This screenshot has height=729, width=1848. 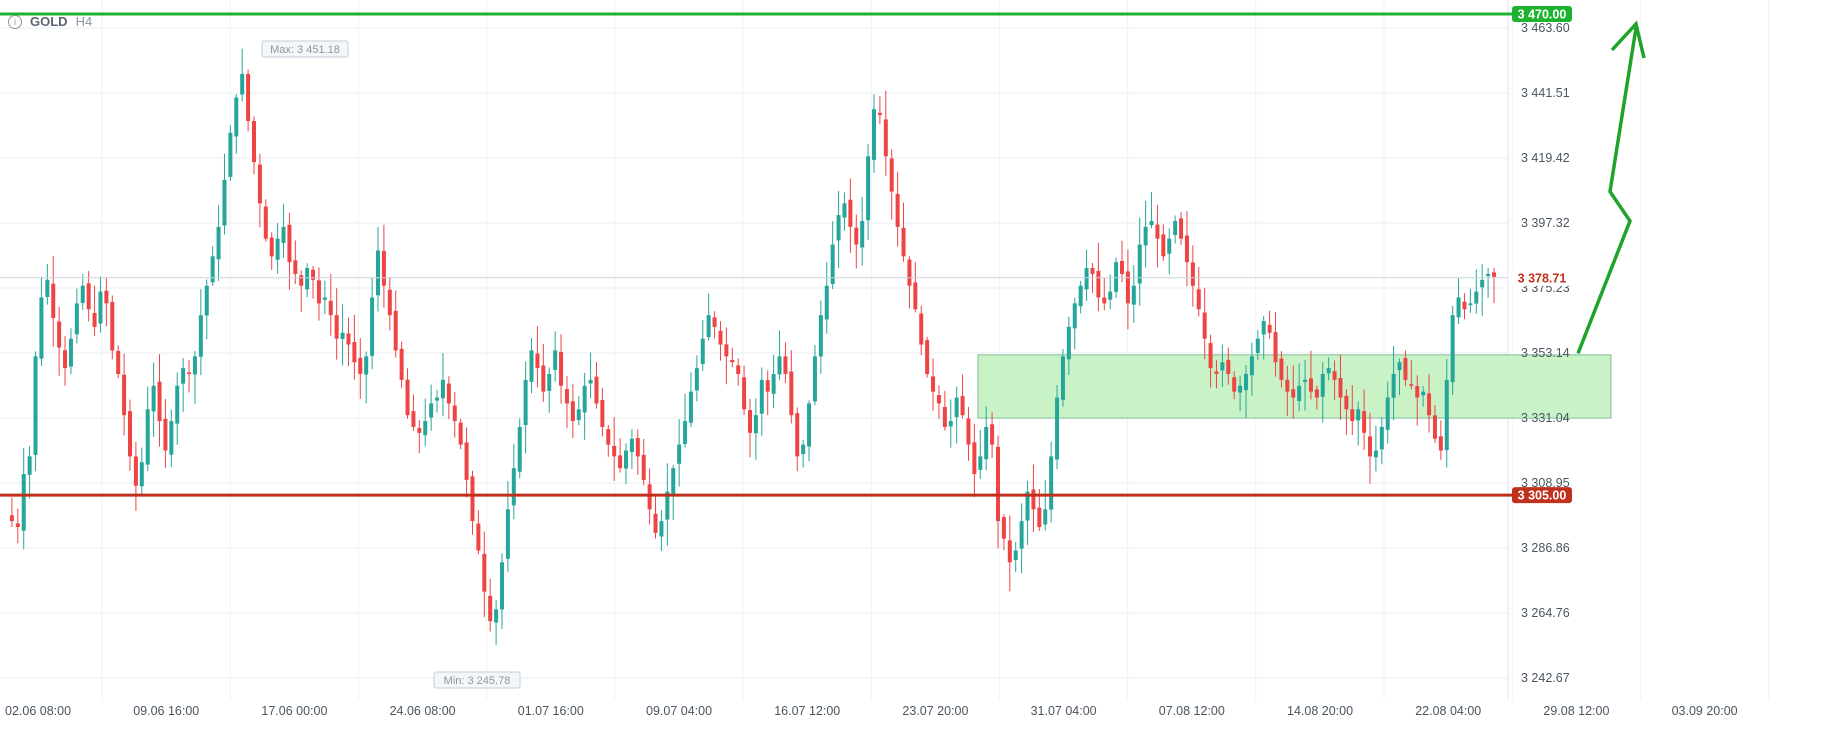 I want to click on price-tags: 3 470.00 3 305.00 3 378.71, so click(x=1542, y=255).